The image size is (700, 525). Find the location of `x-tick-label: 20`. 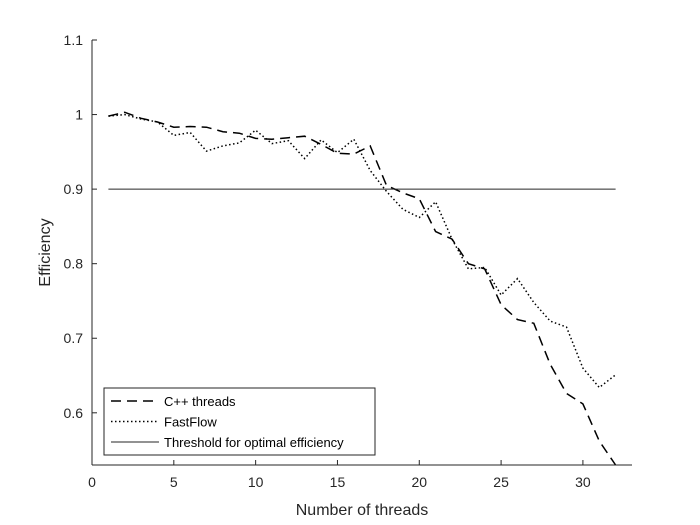

x-tick-label: 20 is located at coordinates (419, 482).